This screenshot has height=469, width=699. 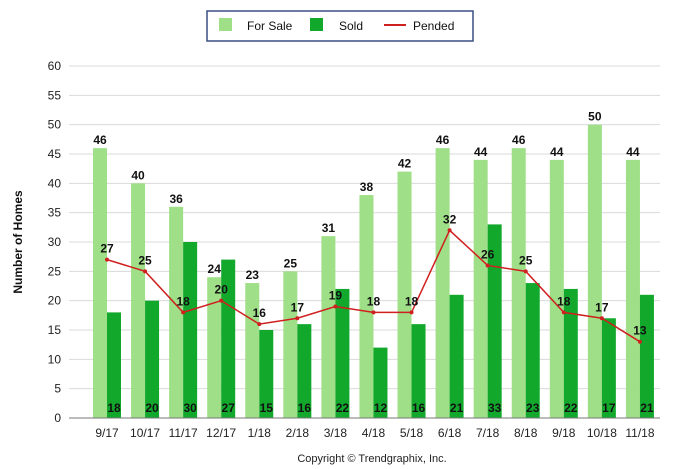 What do you see at coordinates (351, 26) in the screenshot?
I see `legend-label-sold: Sold` at bounding box center [351, 26].